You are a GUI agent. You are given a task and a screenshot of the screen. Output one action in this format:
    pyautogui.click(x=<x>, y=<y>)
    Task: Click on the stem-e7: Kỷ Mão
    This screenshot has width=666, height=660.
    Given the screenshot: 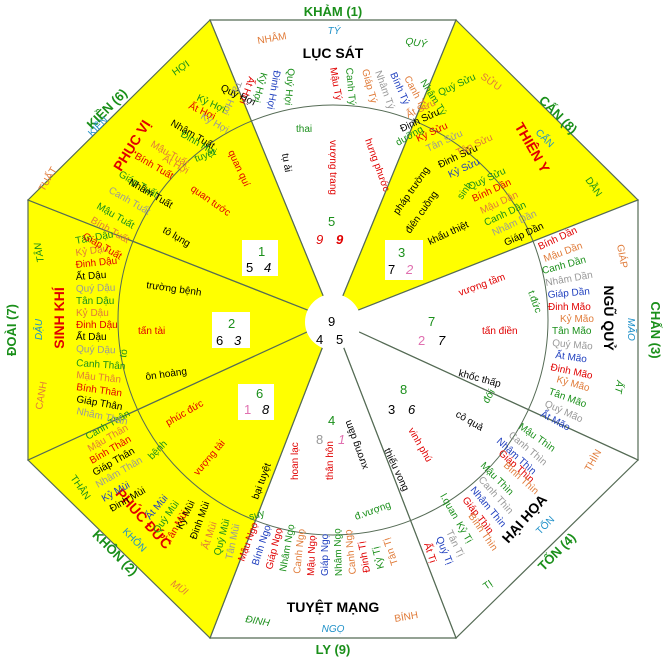 What is the action you would take?
    pyautogui.click(x=577, y=319)
    